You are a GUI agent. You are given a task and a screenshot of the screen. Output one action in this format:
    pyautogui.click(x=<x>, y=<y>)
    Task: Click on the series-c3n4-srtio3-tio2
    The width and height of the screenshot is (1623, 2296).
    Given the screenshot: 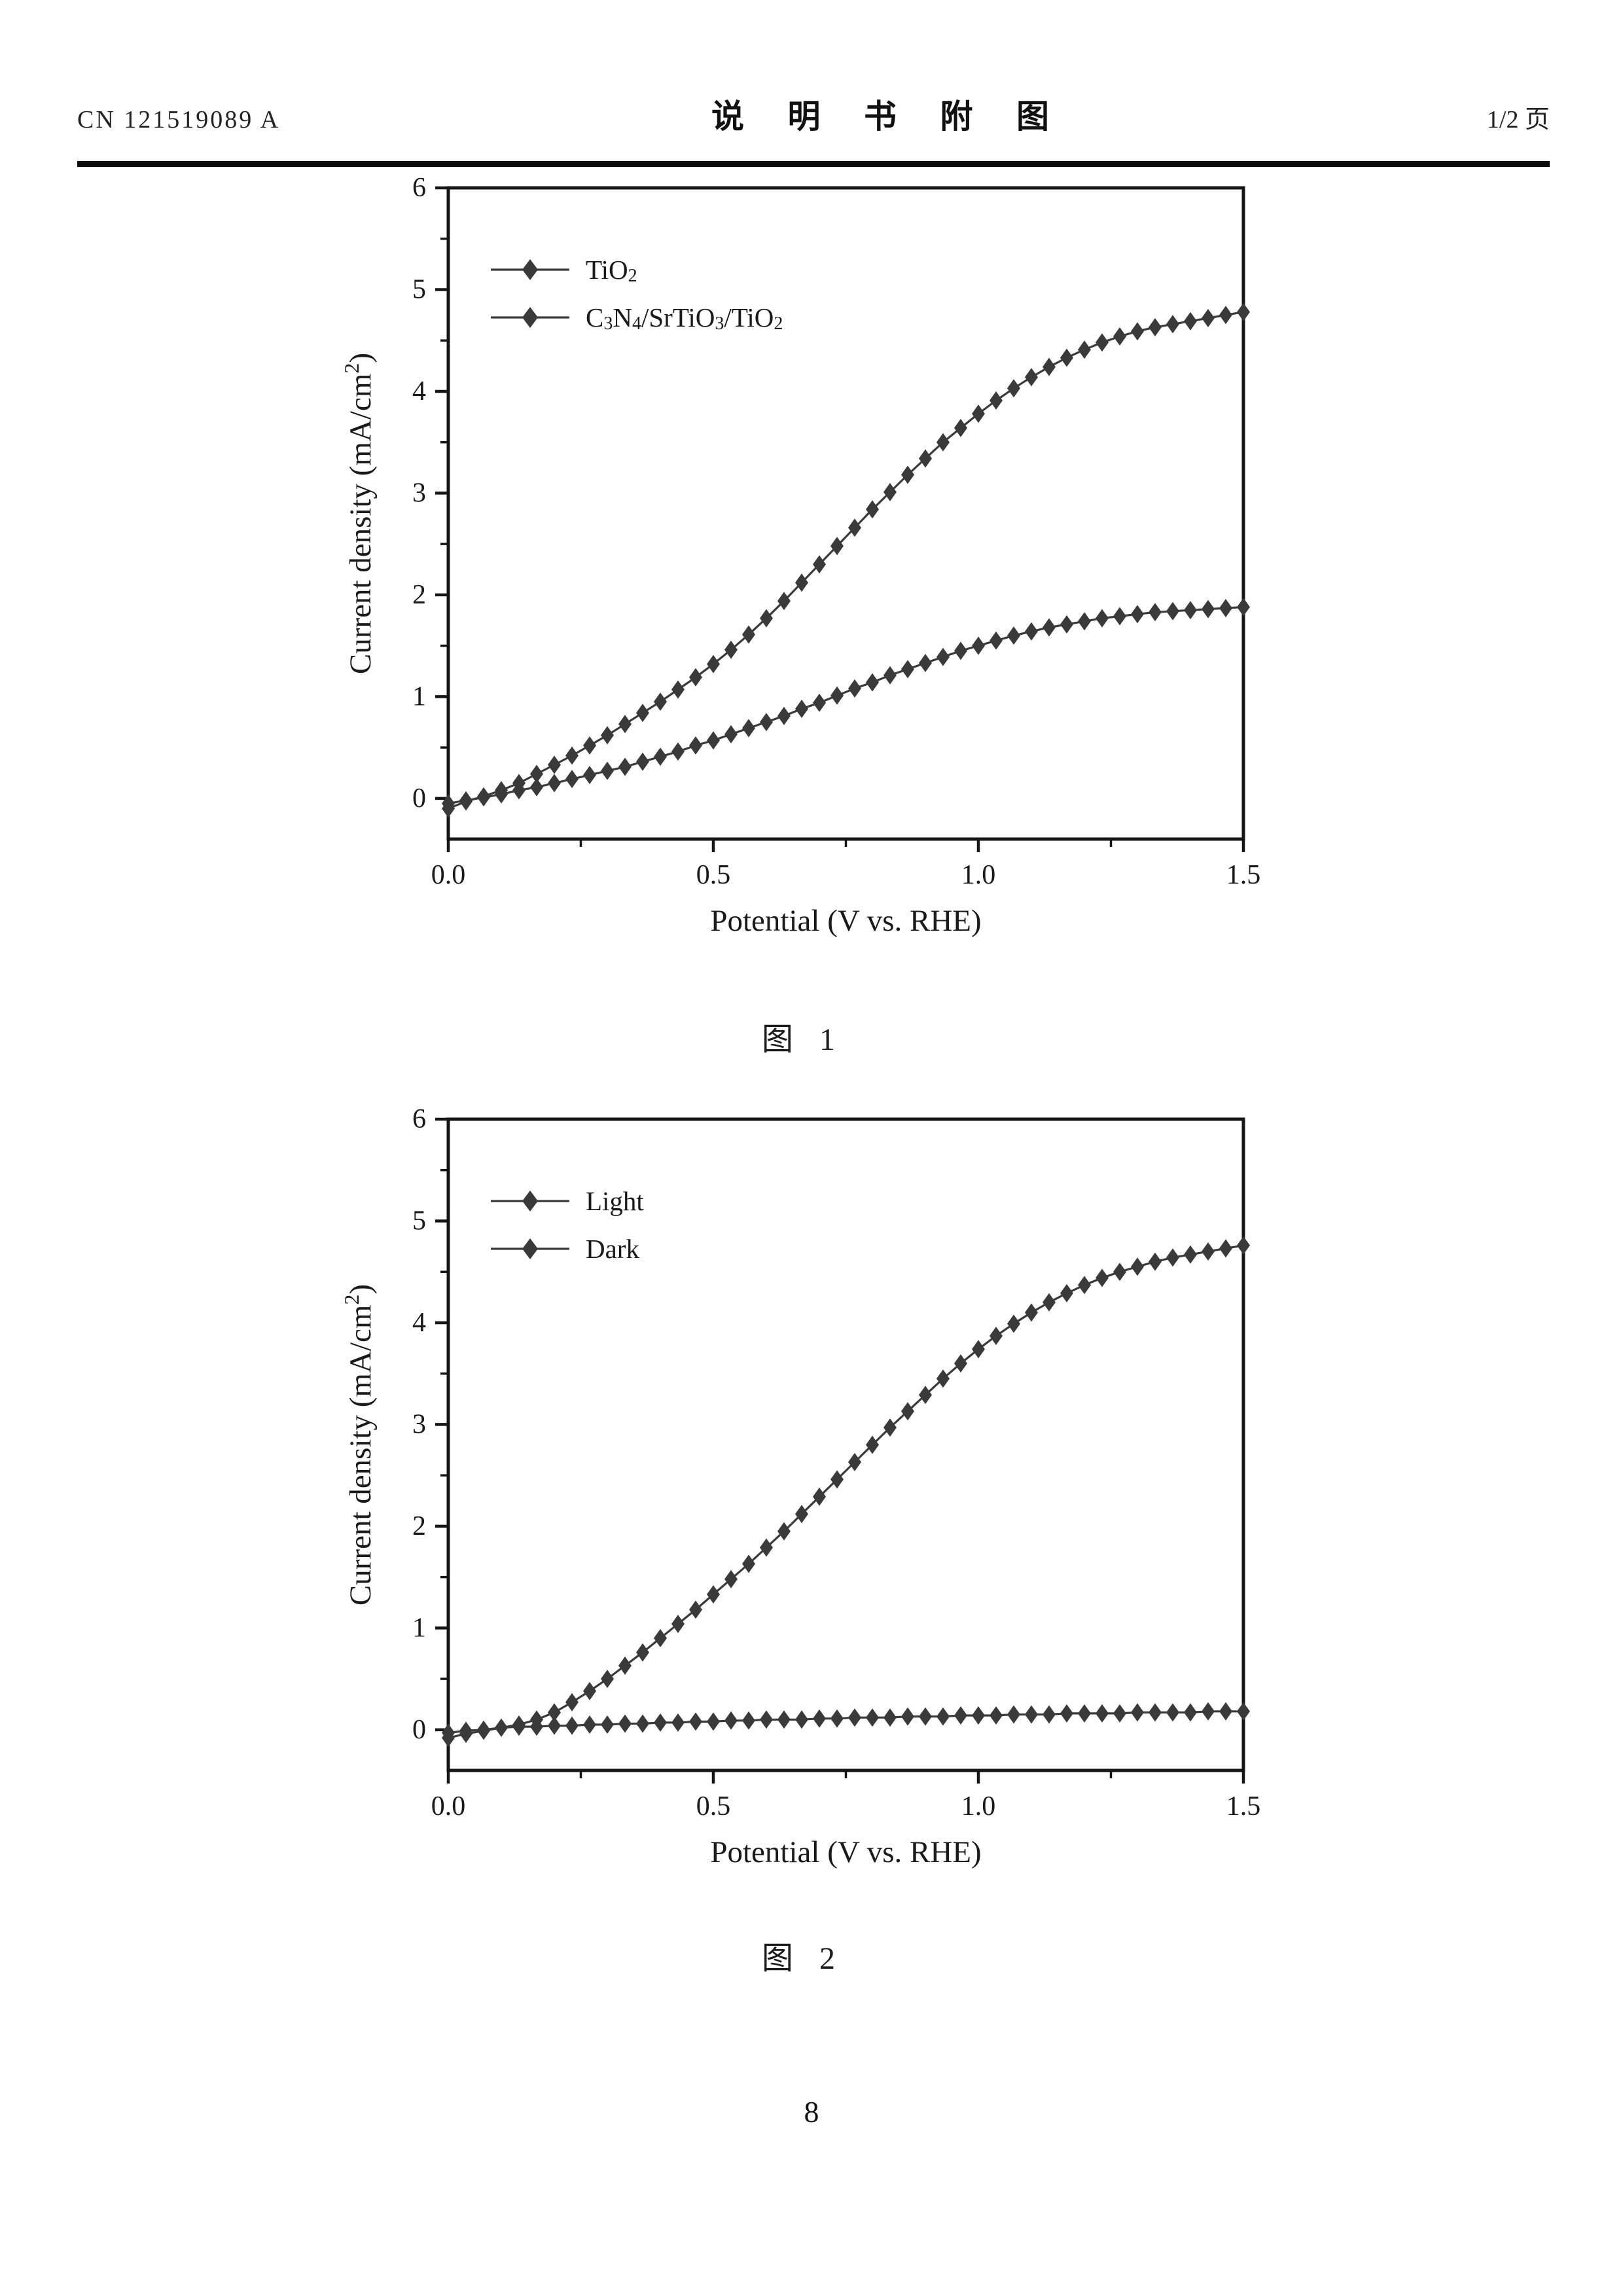 What is the action you would take?
    pyautogui.click(x=846, y=560)
    